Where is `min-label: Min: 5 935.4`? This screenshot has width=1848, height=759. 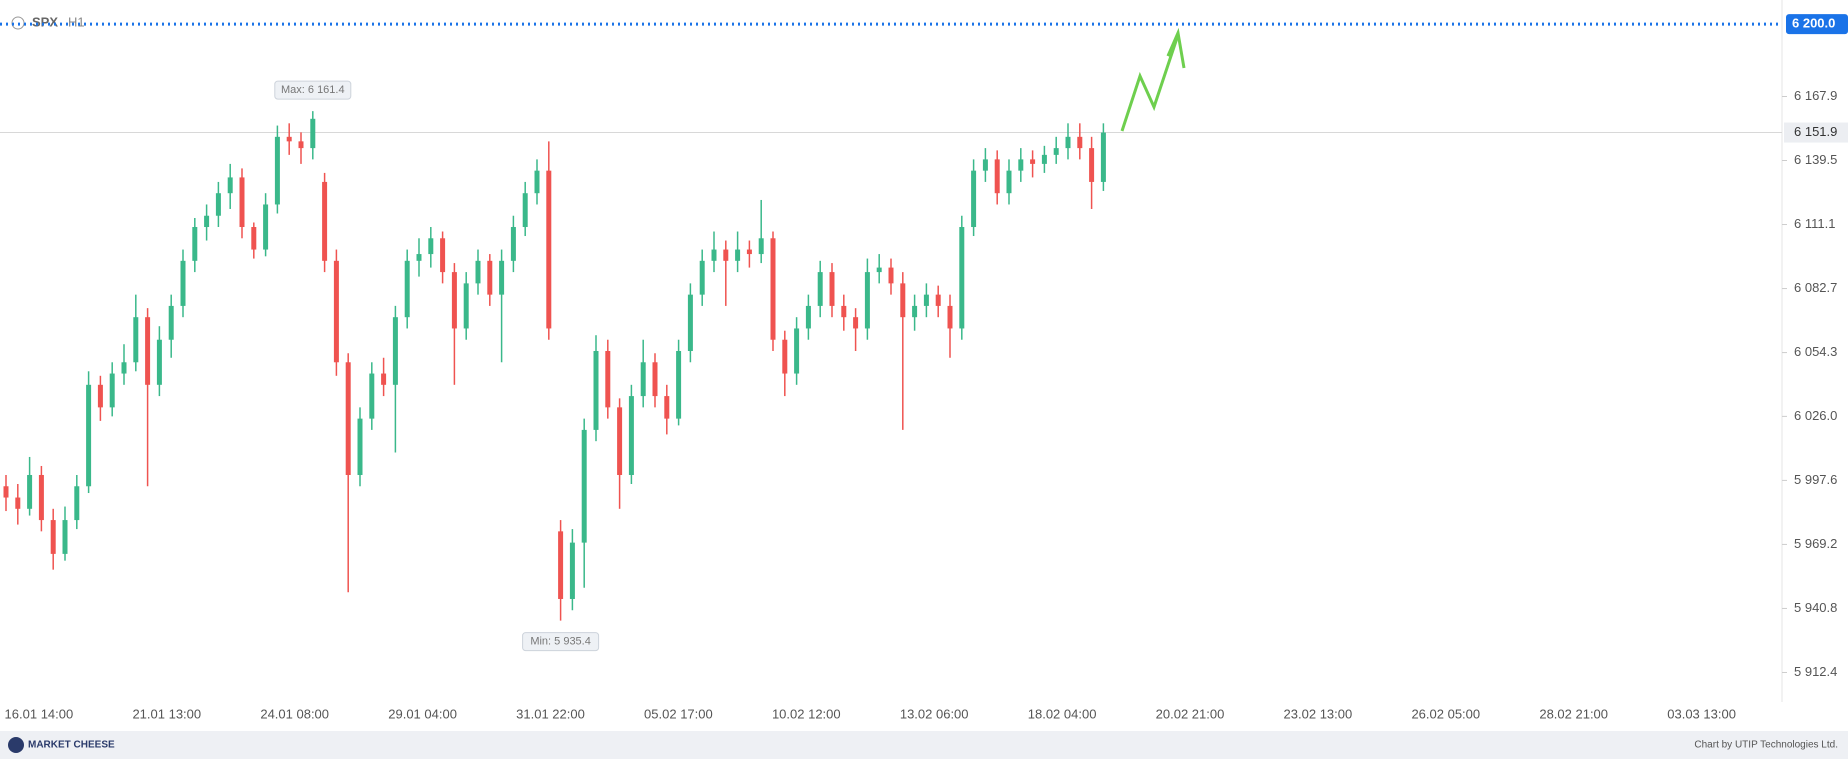 min-label: Min: 5 935.4 is located at coordinates (560, 642).